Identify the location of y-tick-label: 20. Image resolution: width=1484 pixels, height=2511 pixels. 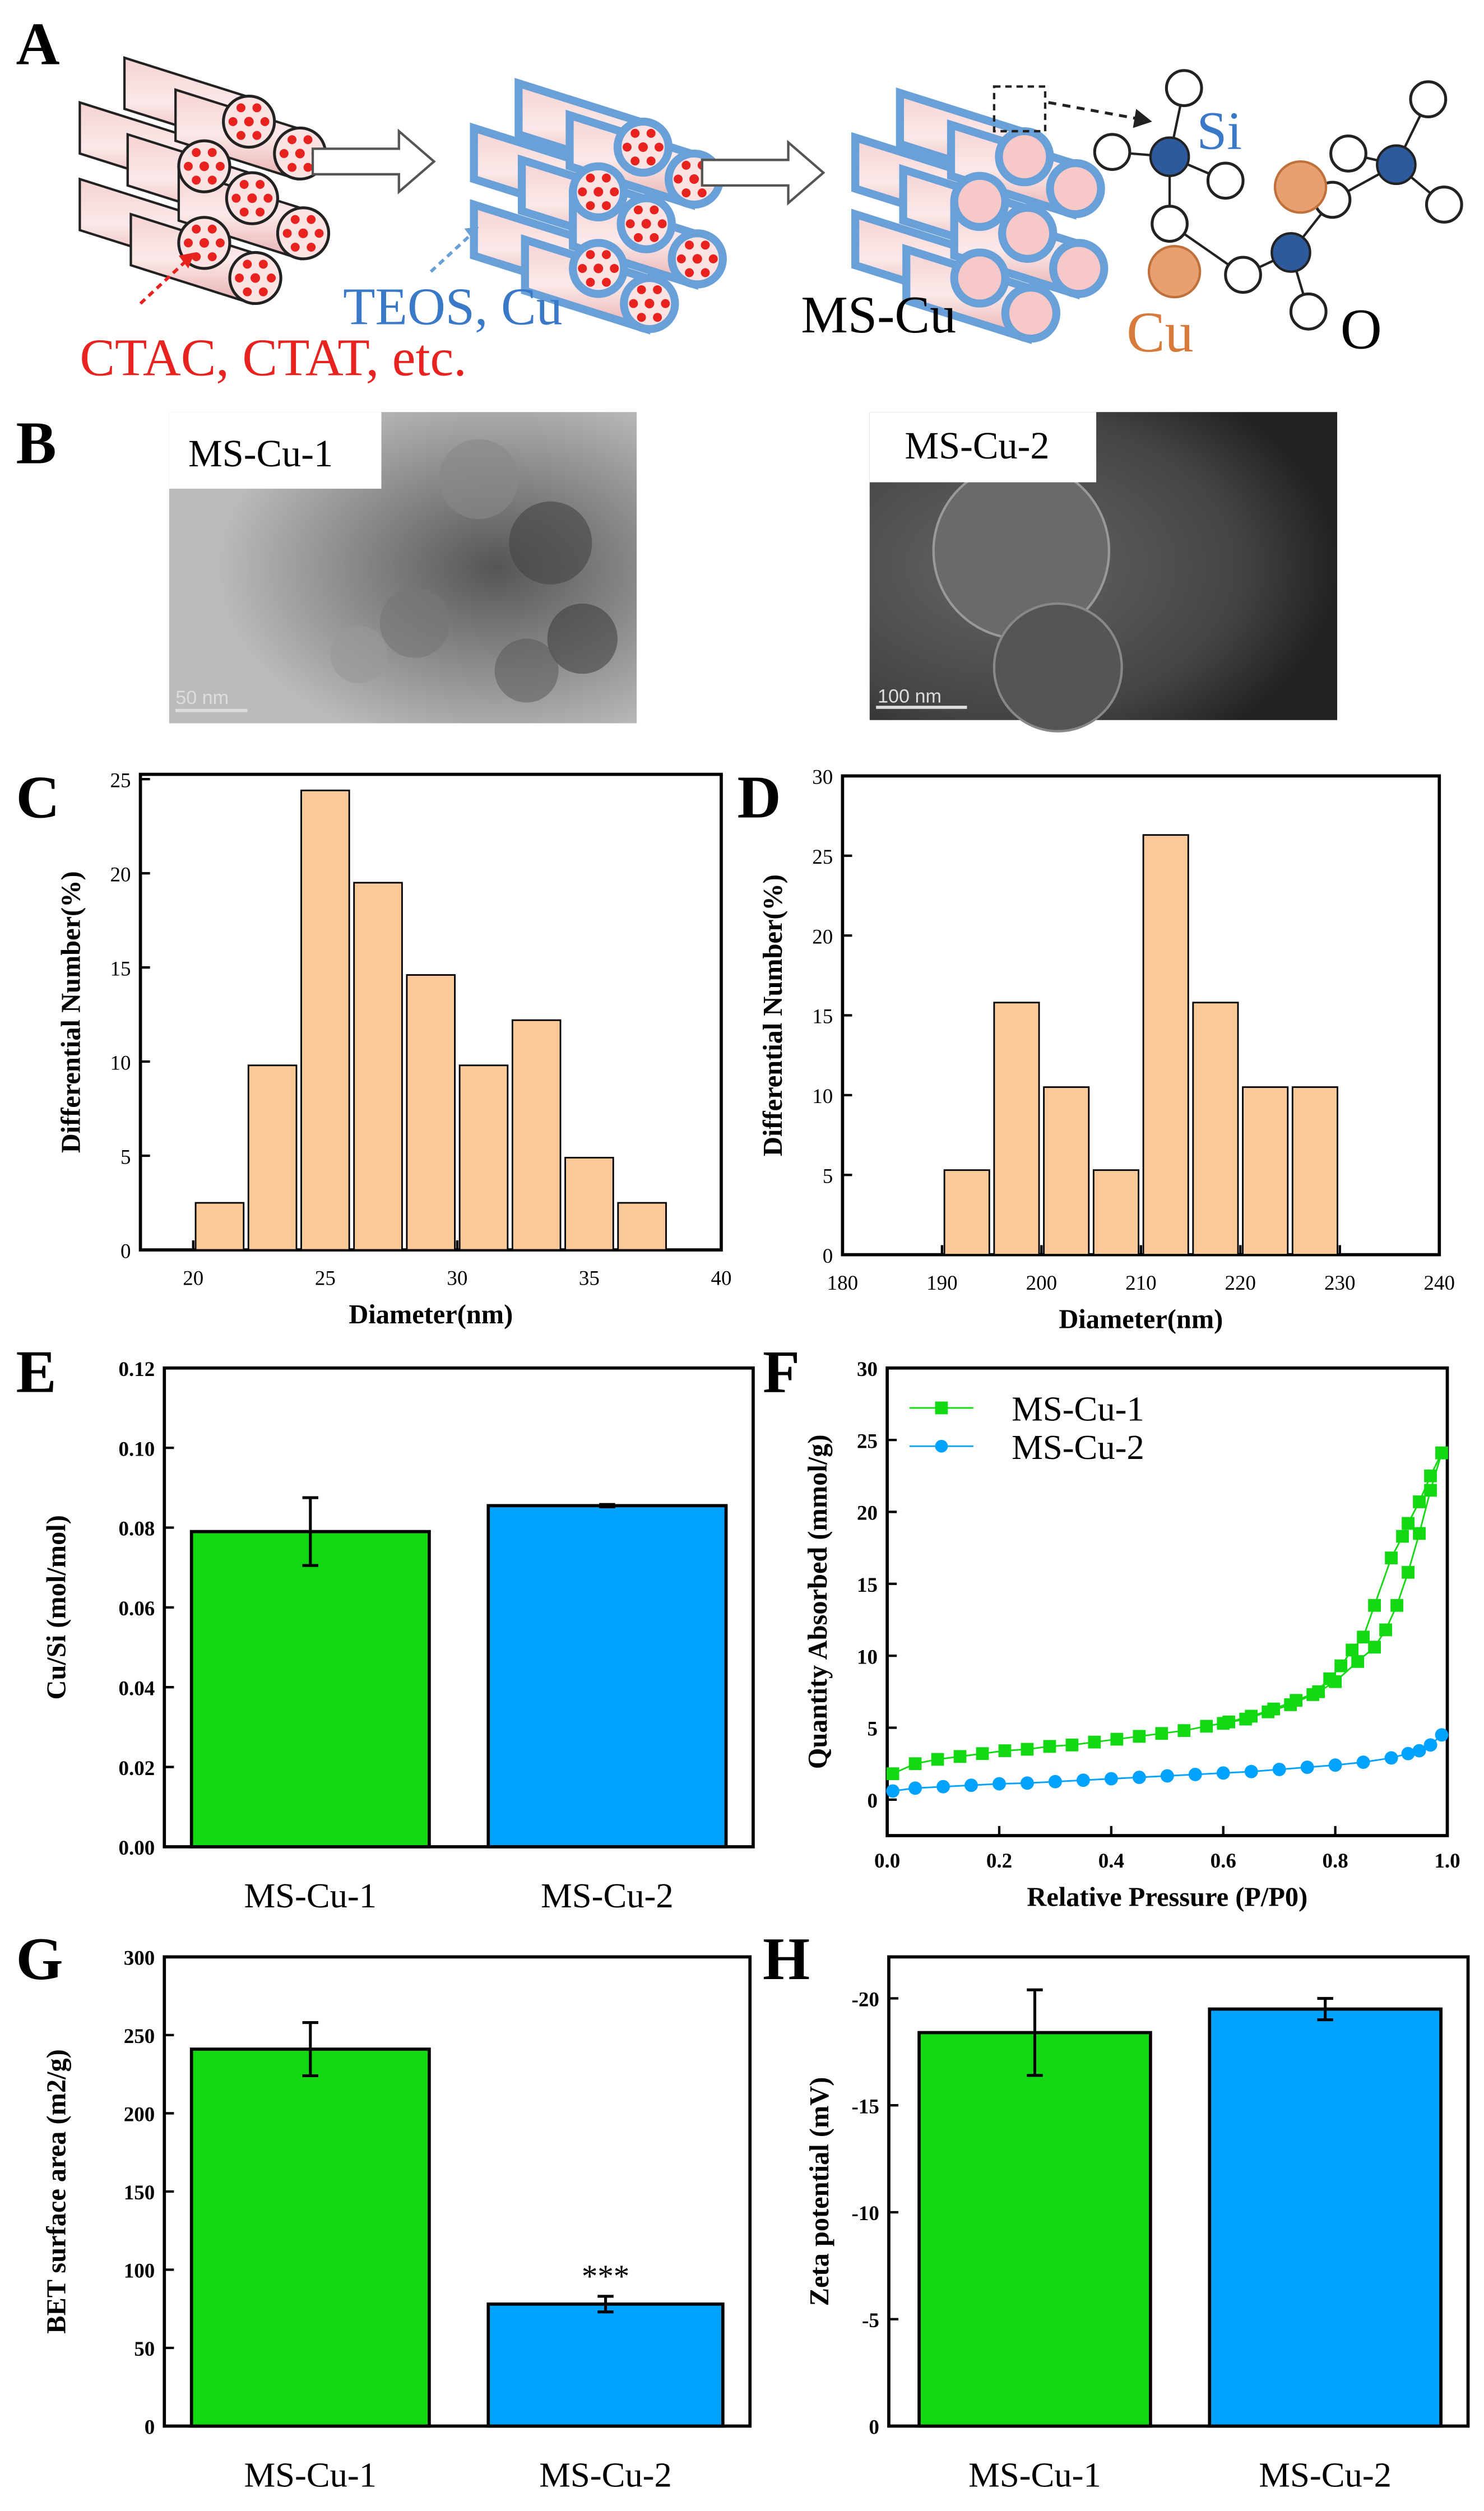
(823, 937).